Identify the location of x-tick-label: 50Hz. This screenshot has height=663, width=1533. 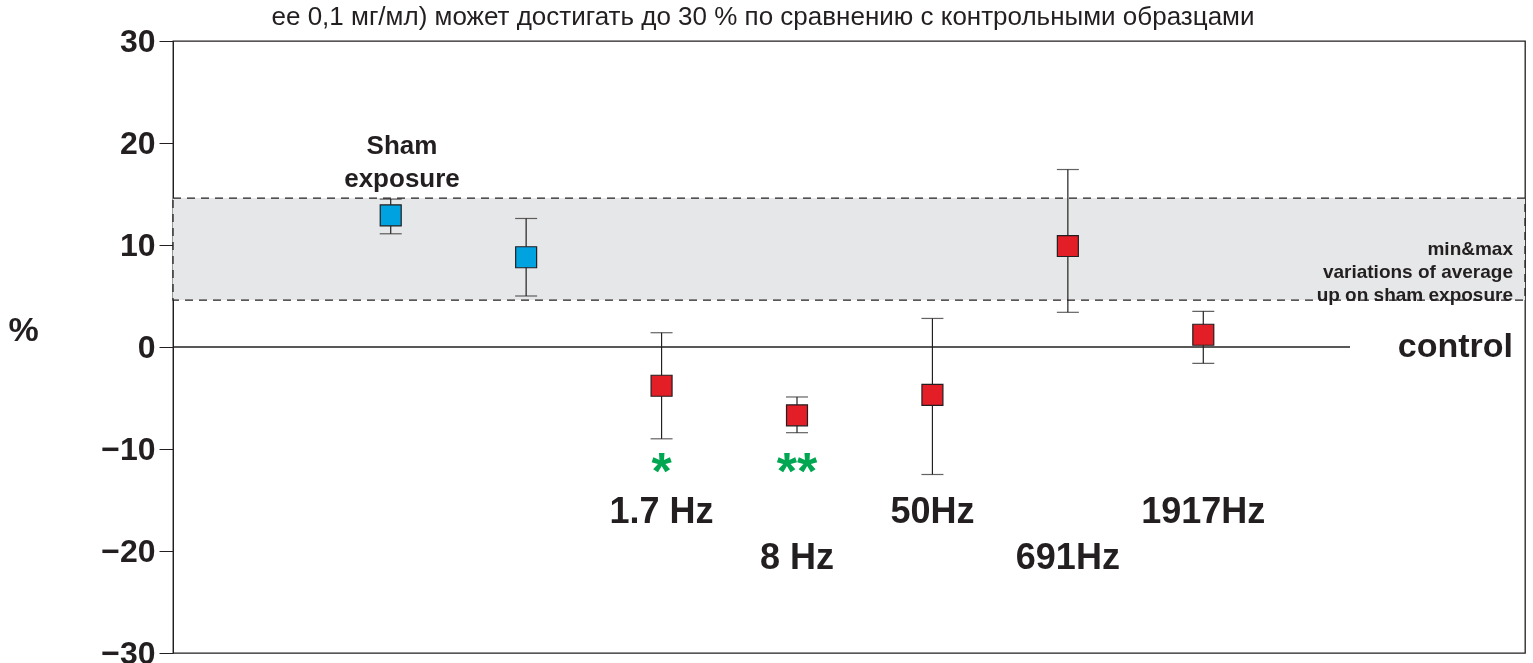
(932, 511).